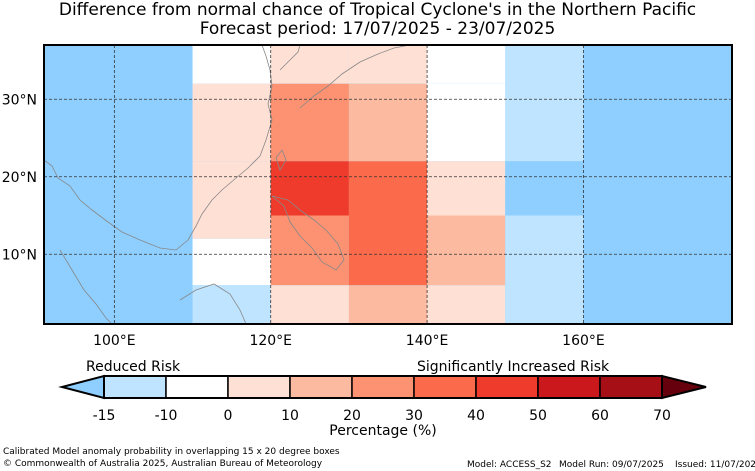 This screenshot has width=755, height=471. What do you see at coordinates (133, 367) in the screenshot?
I see `reduced-risk-label: Reduced Risk` at bounding box center [133, 367].